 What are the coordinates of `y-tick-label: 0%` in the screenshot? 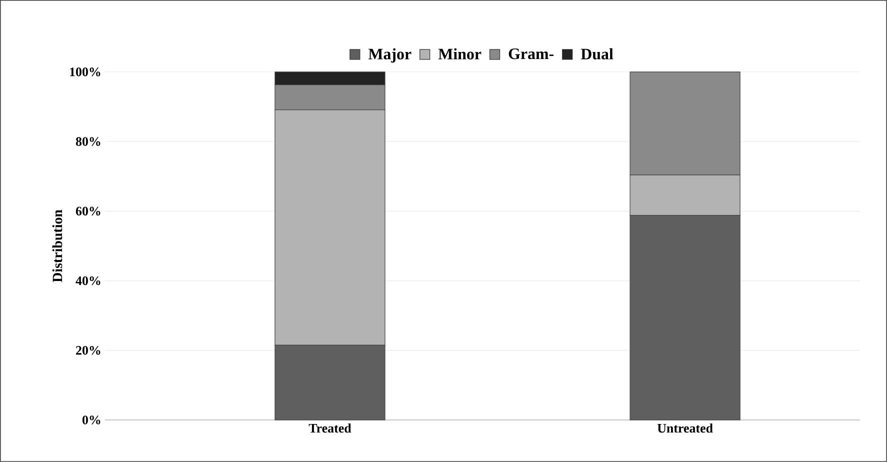 It's located at (91, 420).